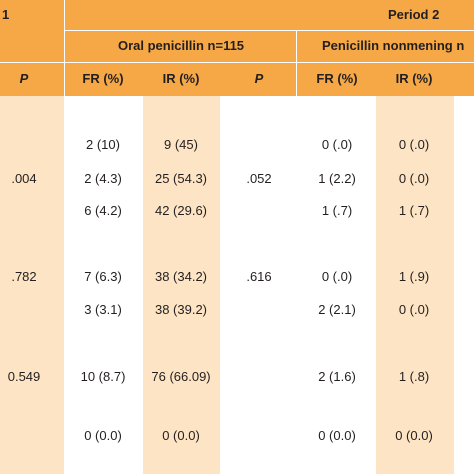 This screenshot has height=474, width=474. What do you see at coordinates (181, 178) in the screenshot?
I see `cell-ir-oral: 25 (54.3)` at bounding box center [181, 178].